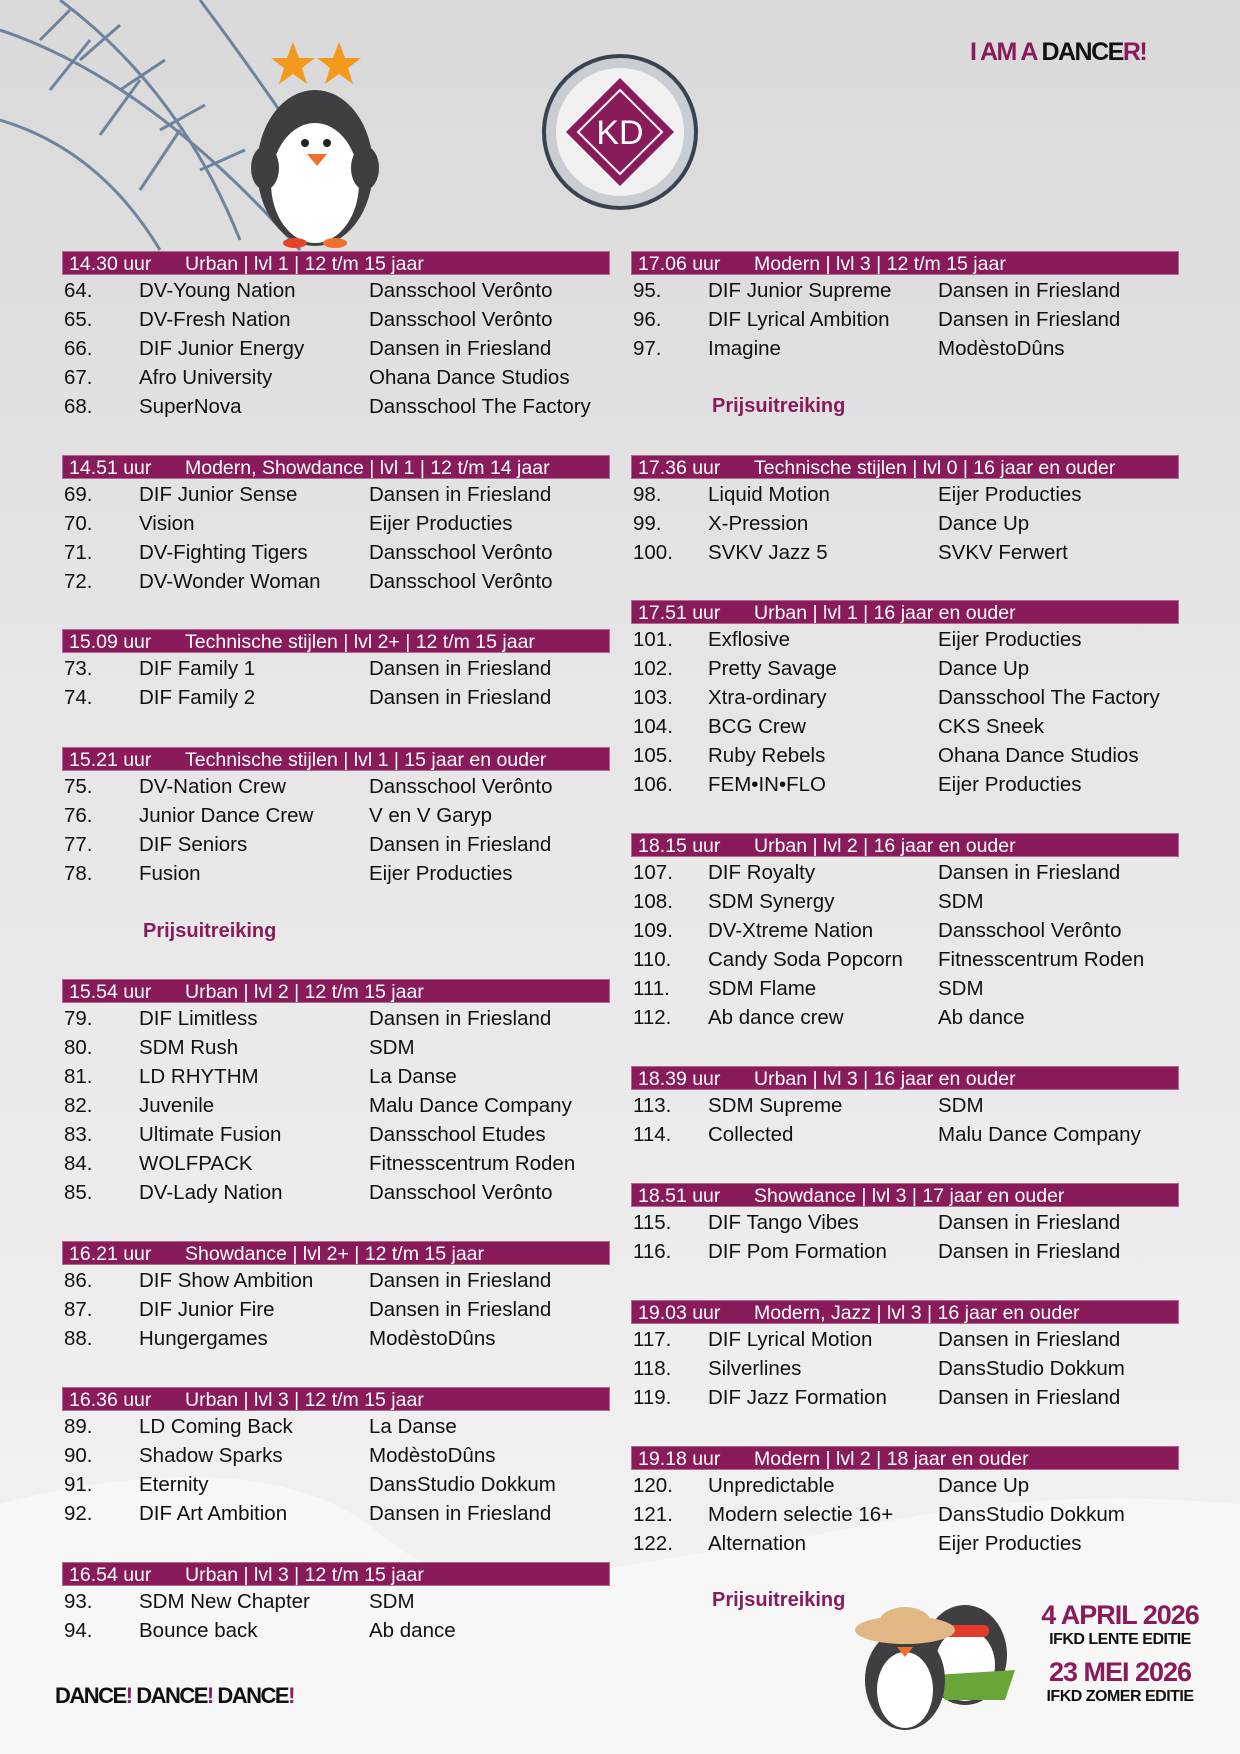 The width and height of the screenshot is (1240, 1754). I want to click on team-name: SDM New Chapter, so click(224, 1601).